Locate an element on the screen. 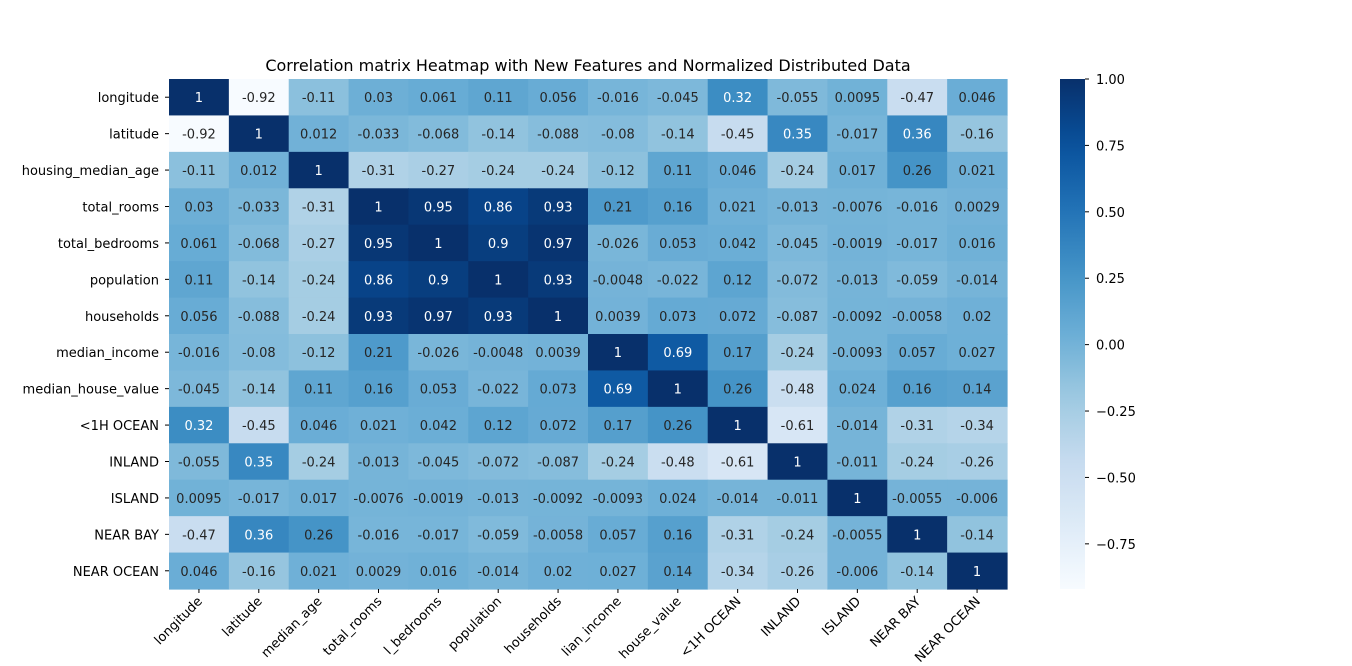  cell-value-label: 0.86 is located at coordinates (378, 280).